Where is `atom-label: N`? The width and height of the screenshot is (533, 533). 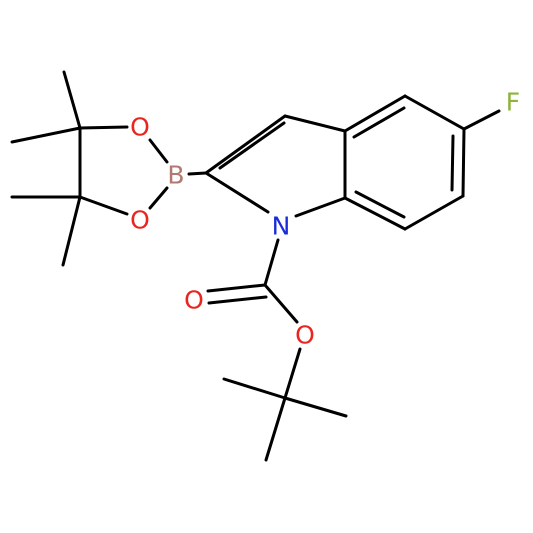
atom-label: N is located at coordinates (281, 226).